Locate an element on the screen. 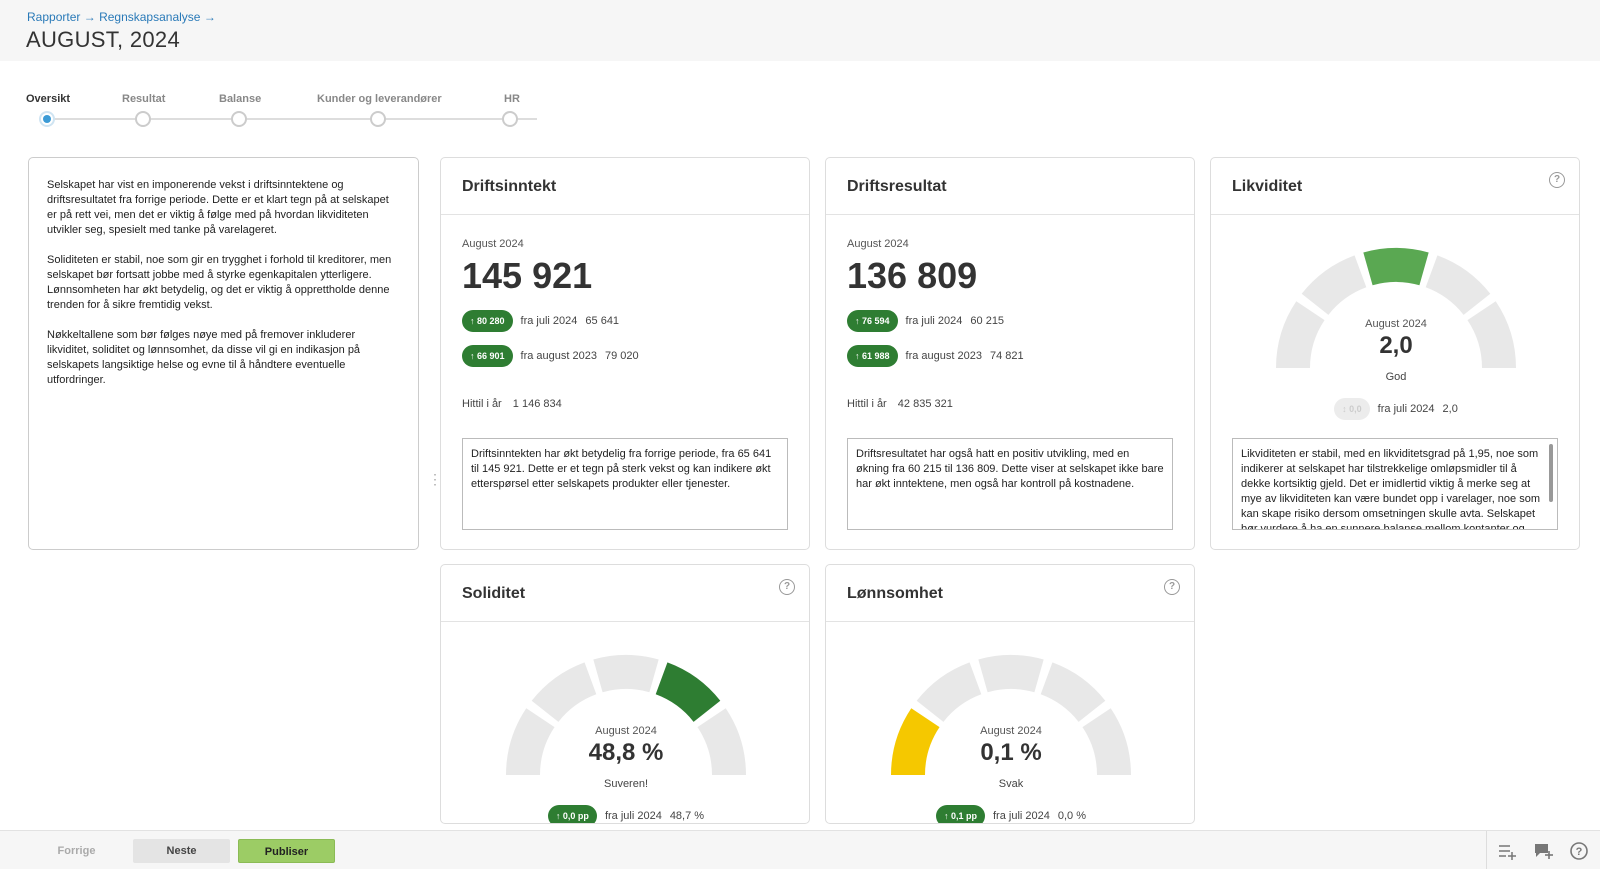 The height and width of the screenshot is (869, 1600). footer-divider is located at coordinates (1486, 850).